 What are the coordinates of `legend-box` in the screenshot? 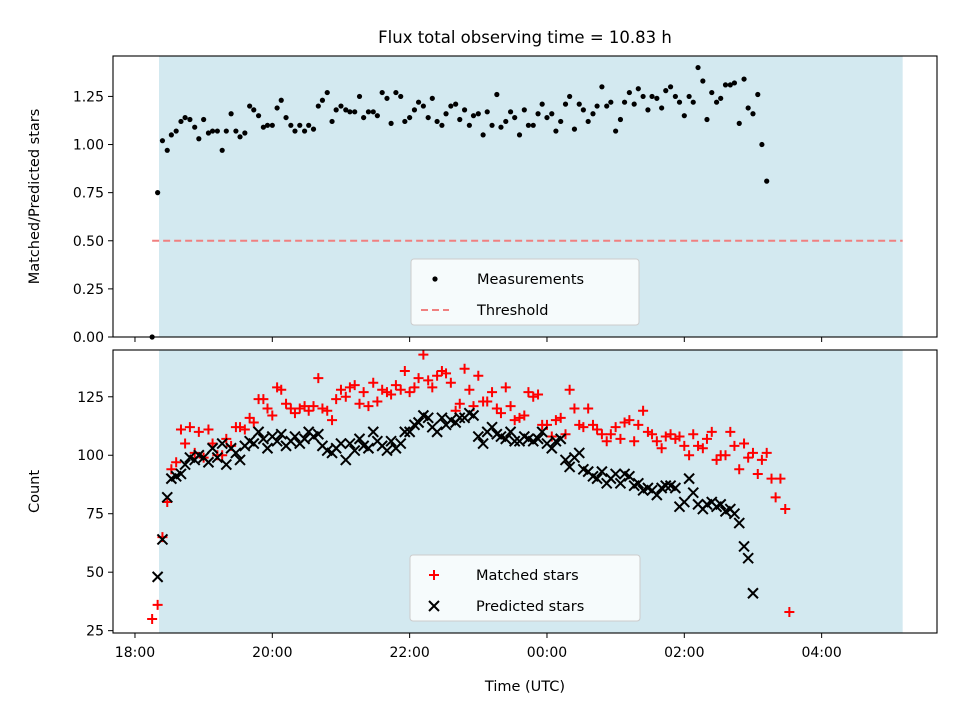 It's located at (525, 292).